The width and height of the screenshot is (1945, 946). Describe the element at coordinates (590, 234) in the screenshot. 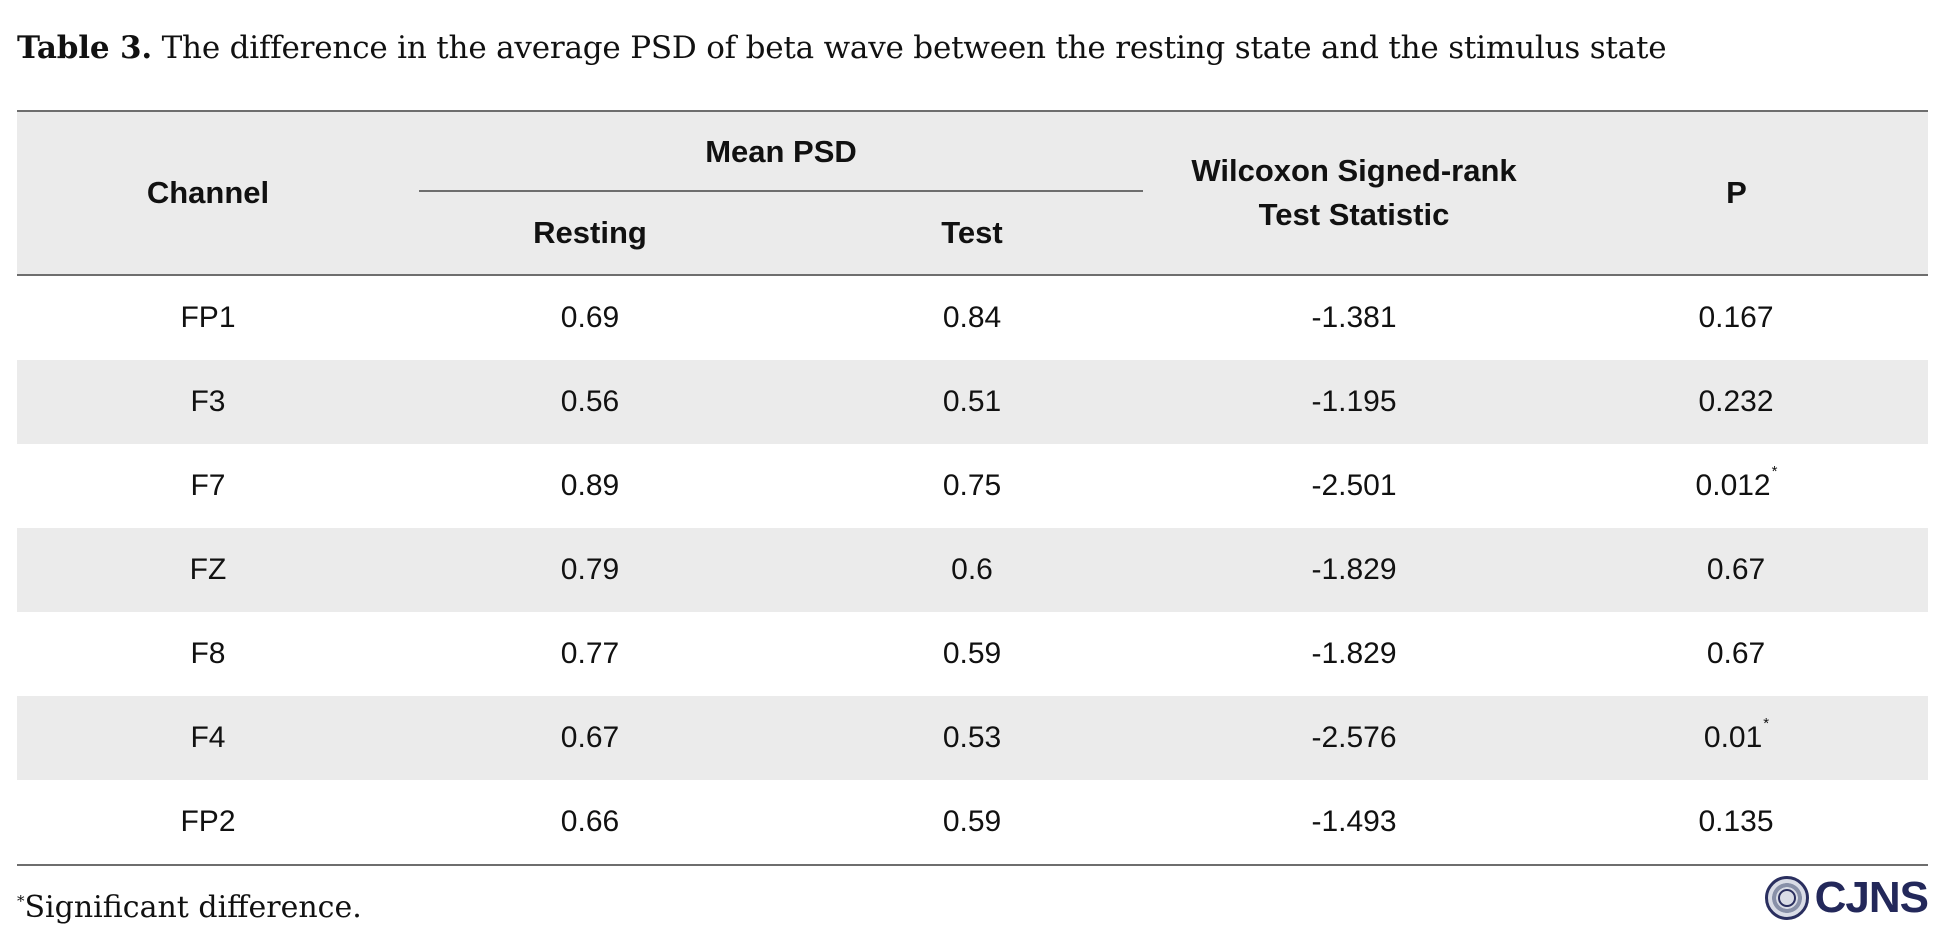

I see `header-resting: Resting` at that location.